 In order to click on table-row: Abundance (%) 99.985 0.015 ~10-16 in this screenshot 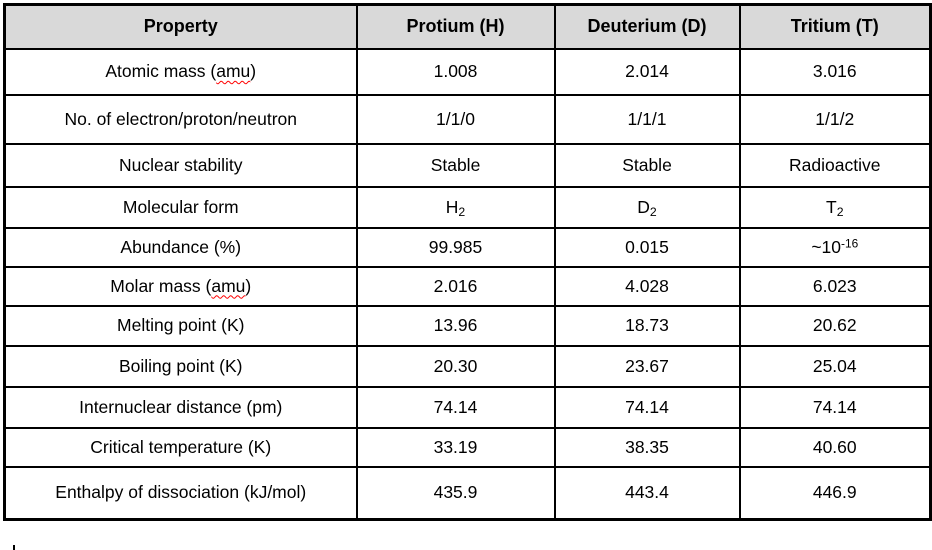, I will do `click(467, 247)`.